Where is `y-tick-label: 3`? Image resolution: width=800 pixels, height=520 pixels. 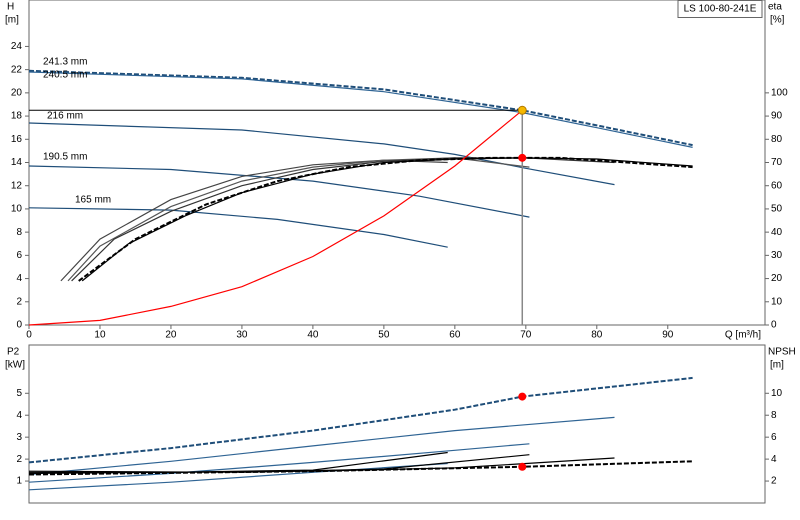 y-tick-label: 3 is located at coordinates (19, 437).